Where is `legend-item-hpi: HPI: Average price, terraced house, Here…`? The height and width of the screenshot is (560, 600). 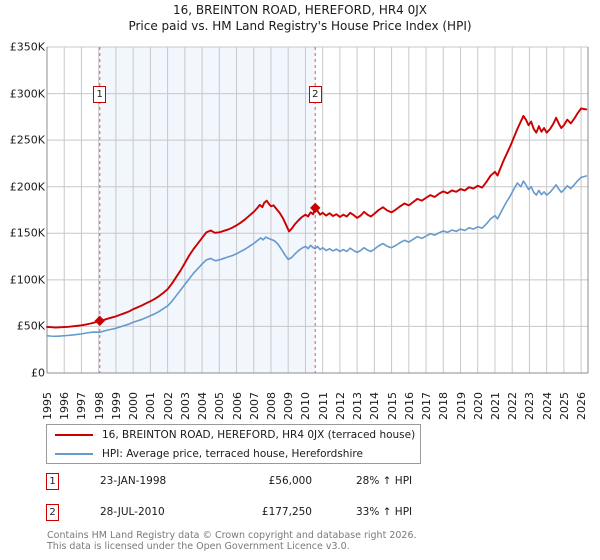
legend-item-hpi: HPI: Average price, terraced house, Here… is located at coordinates (233, 453).